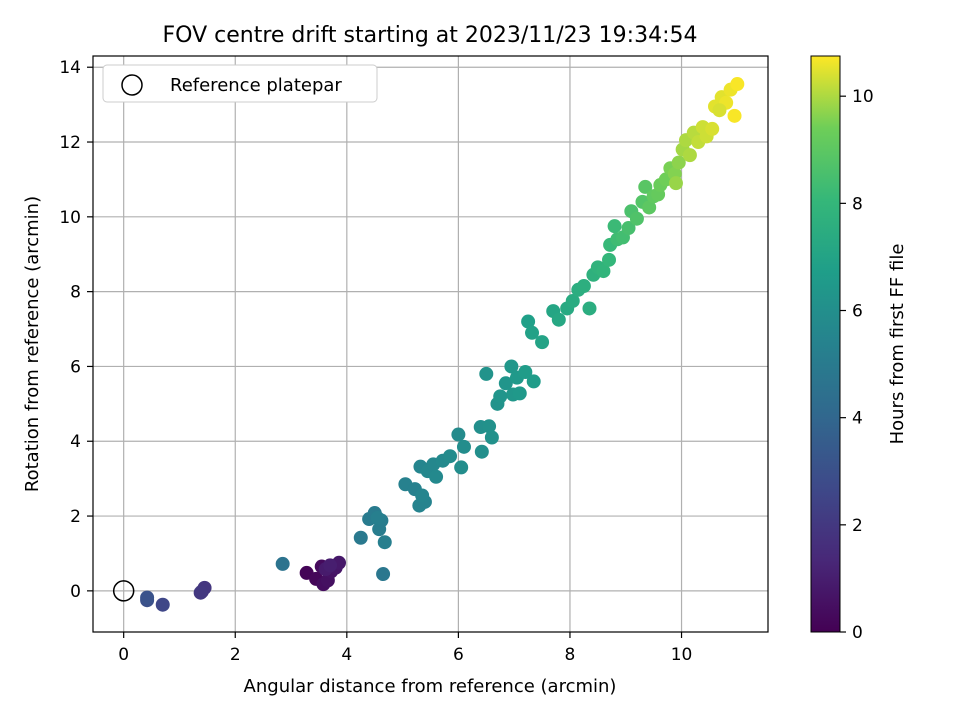 Image resolution: width=960 pixels, height=720 pixels. What do you see at coordinates (863, 97) in the screenshot?
I see `colorbar-tick-label: 10` at bounding box center [863, 97].